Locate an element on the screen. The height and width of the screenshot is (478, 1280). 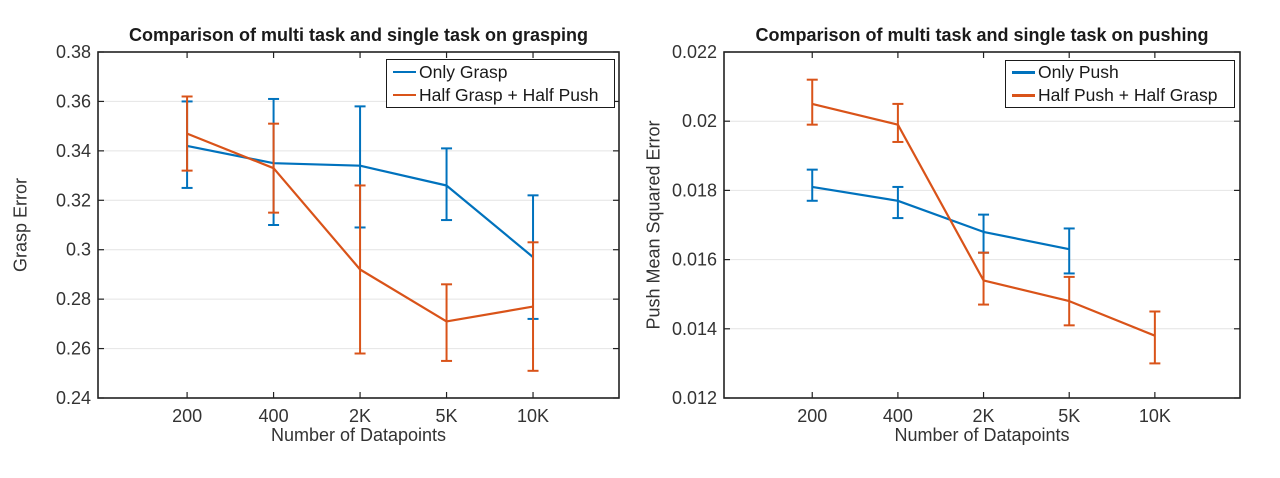
legend-item: Half Push + Half Grasp is located at coordinates (1123, 96).